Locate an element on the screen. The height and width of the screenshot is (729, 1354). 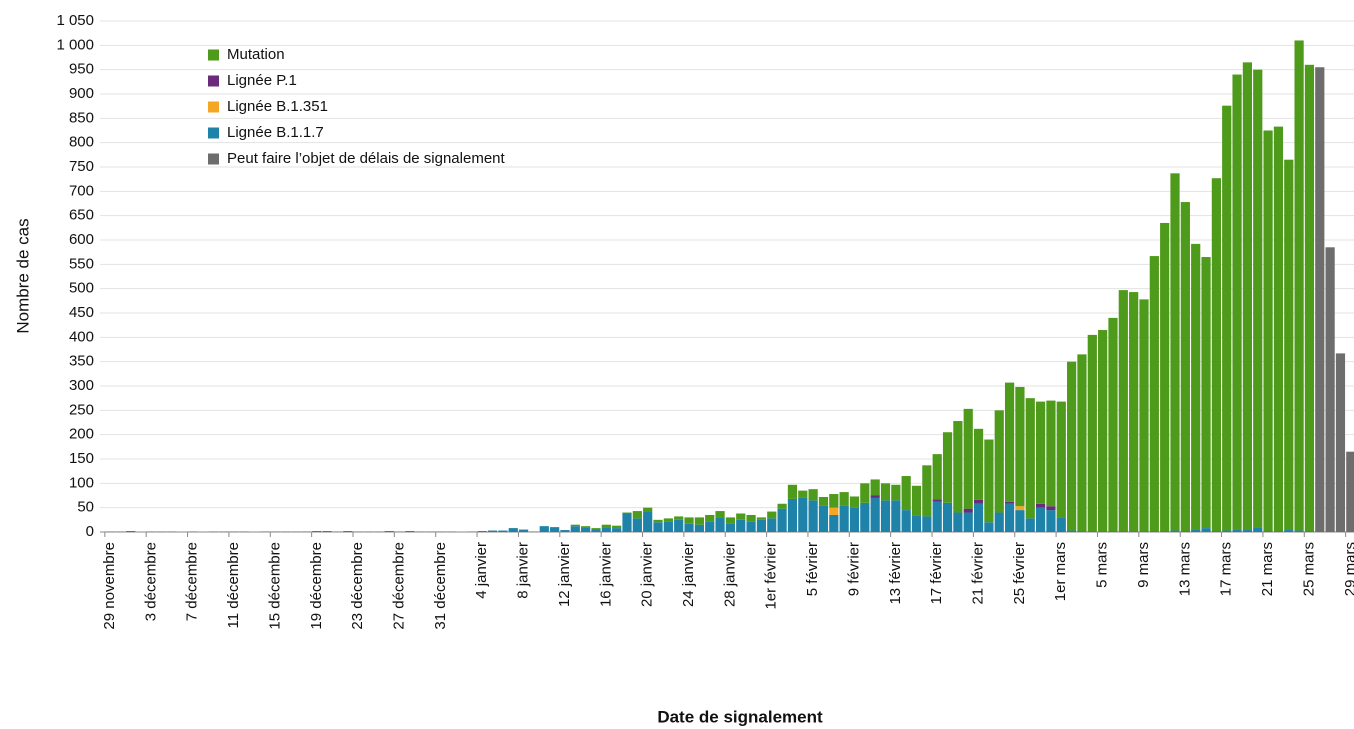
y-tick-label: 1 000 is located at coordinates (75, 44).